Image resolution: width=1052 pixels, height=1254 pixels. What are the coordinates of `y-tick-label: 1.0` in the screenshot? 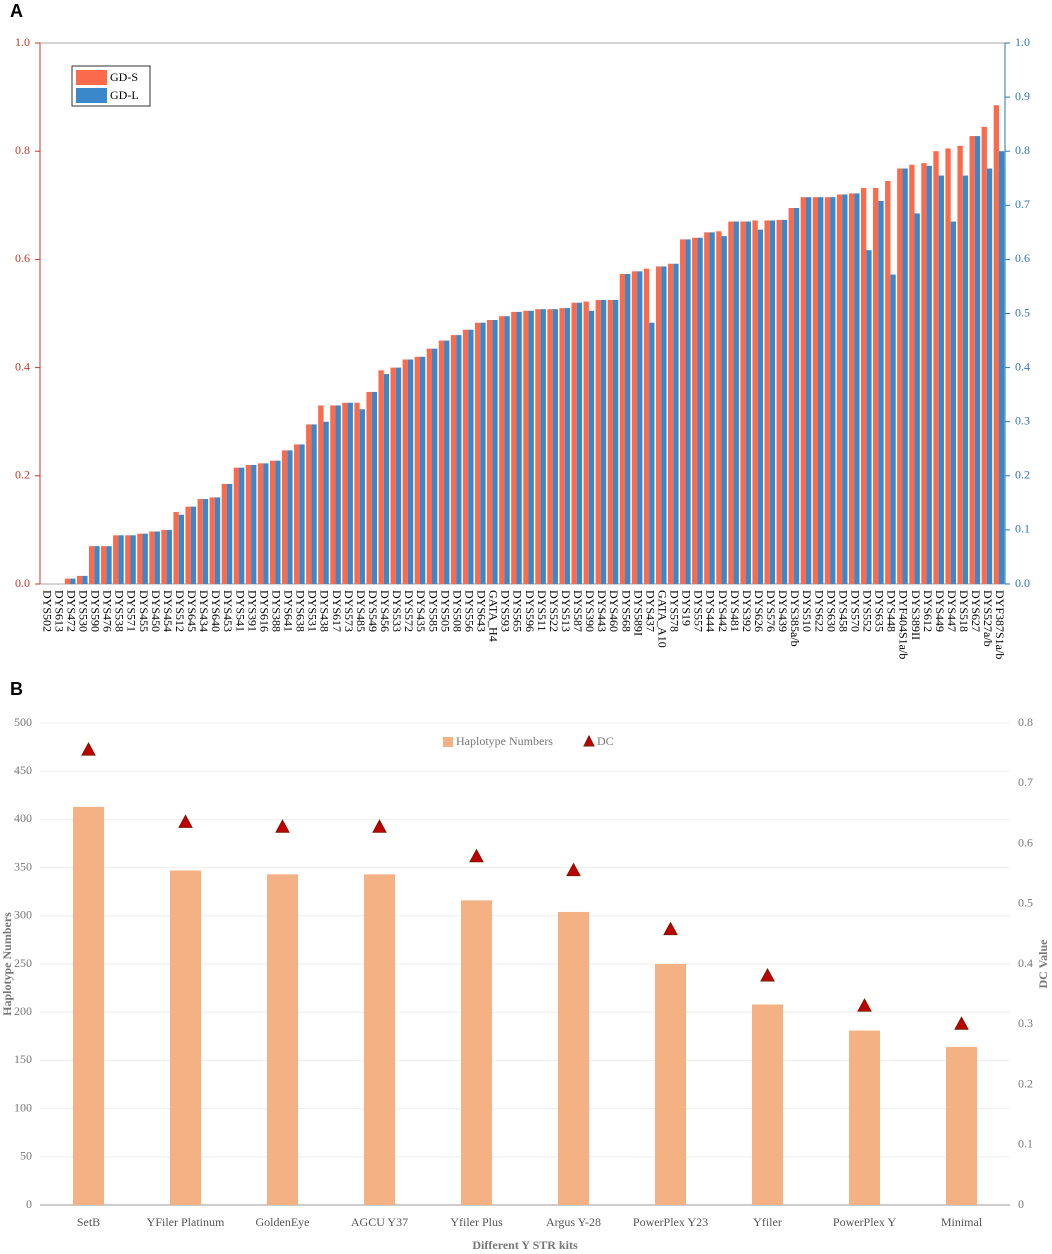 It's located at (22, 42).